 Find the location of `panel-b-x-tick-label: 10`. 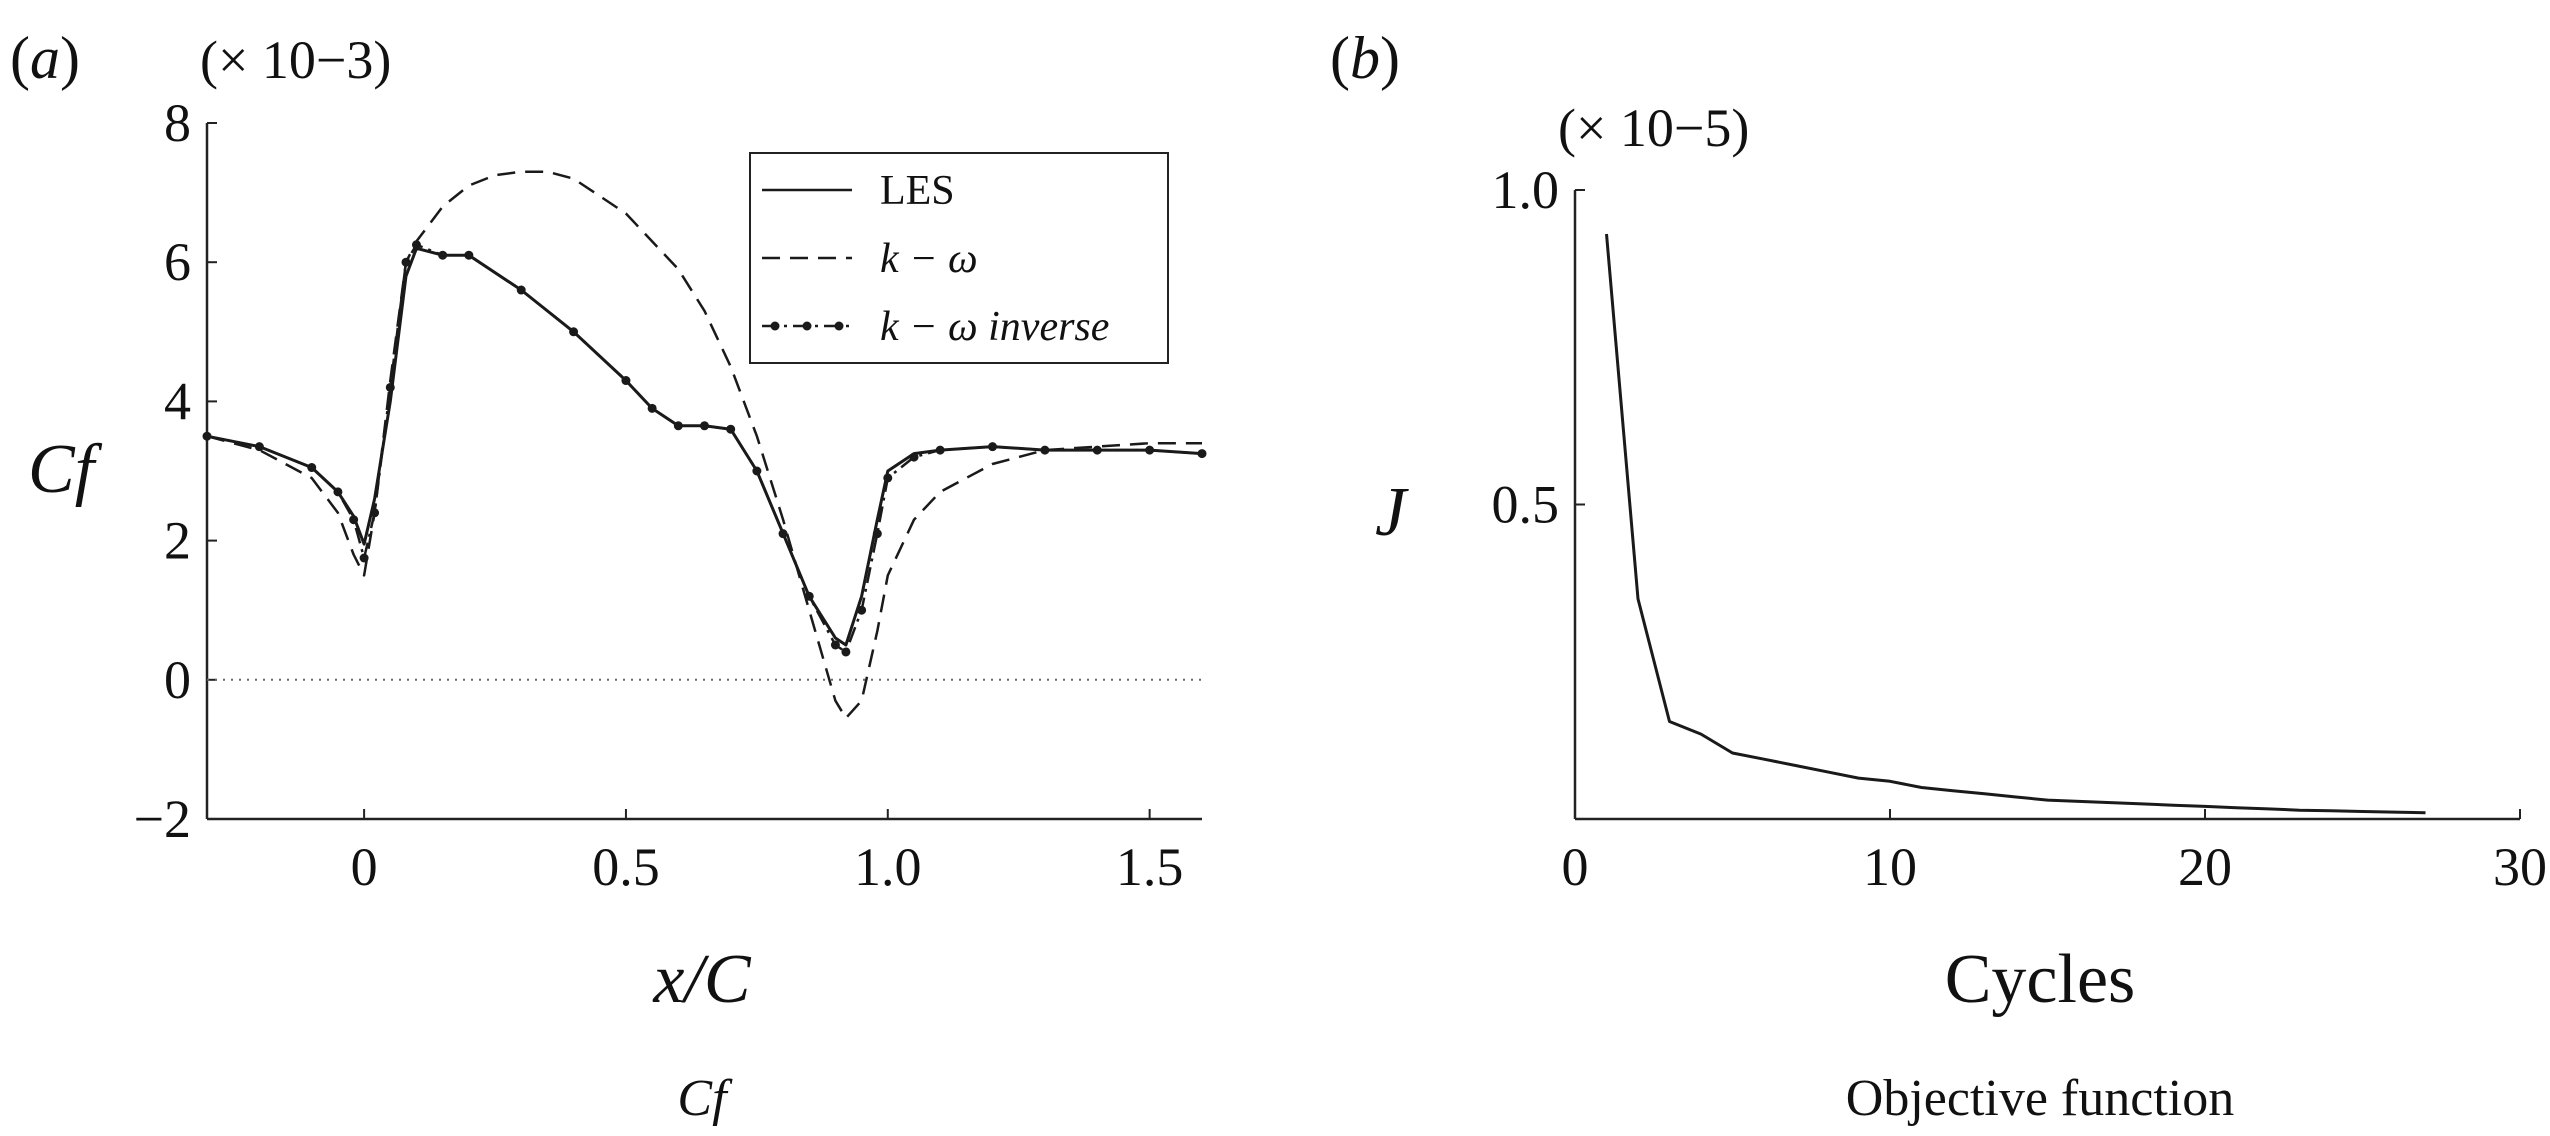

panel-b-x-tick-label: 10 is located at coordinates (1890, 867).